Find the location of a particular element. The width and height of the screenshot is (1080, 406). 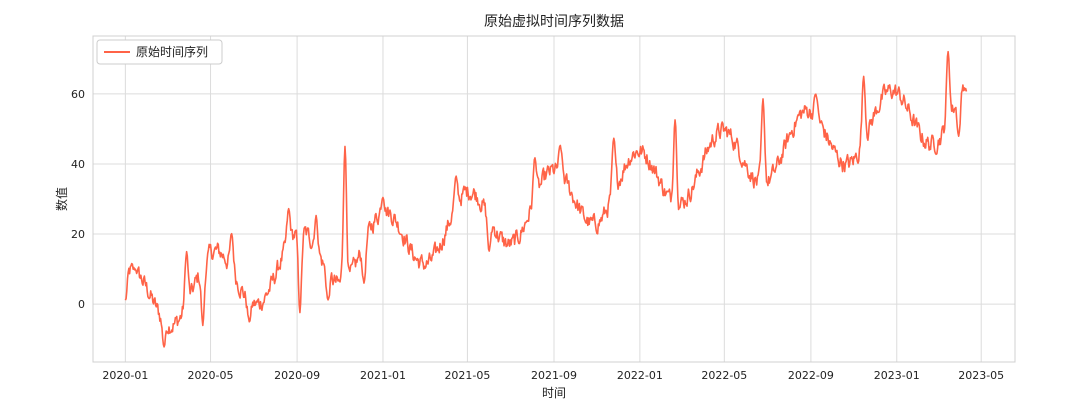

x-tick-label: 2022-09 is located at coordinates (811, 375).